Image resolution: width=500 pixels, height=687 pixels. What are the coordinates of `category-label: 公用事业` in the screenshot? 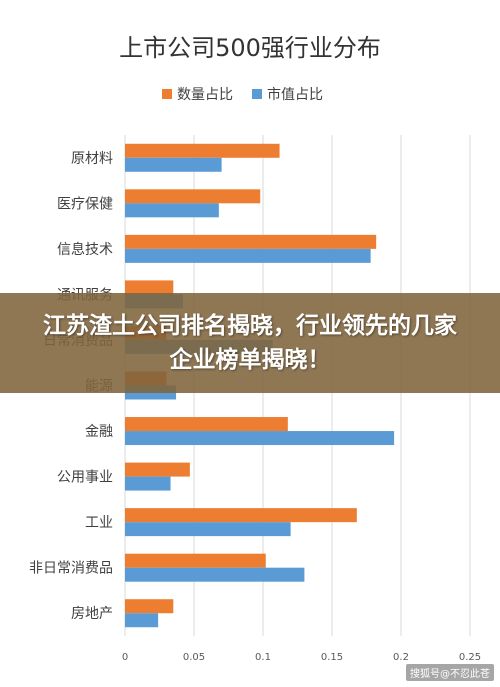 It's located at (85, 478).